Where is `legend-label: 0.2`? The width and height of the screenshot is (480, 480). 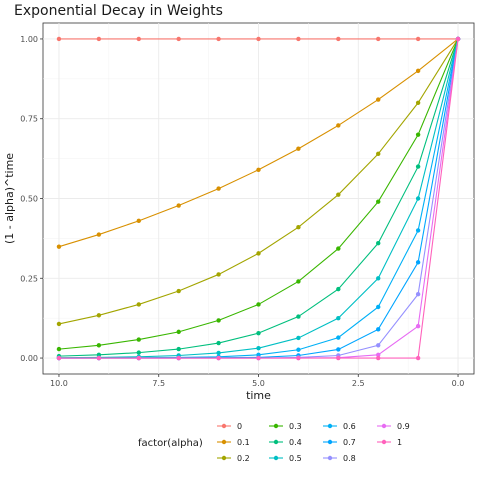 legend-label: 0.2 is located at coordinates (243, 458).